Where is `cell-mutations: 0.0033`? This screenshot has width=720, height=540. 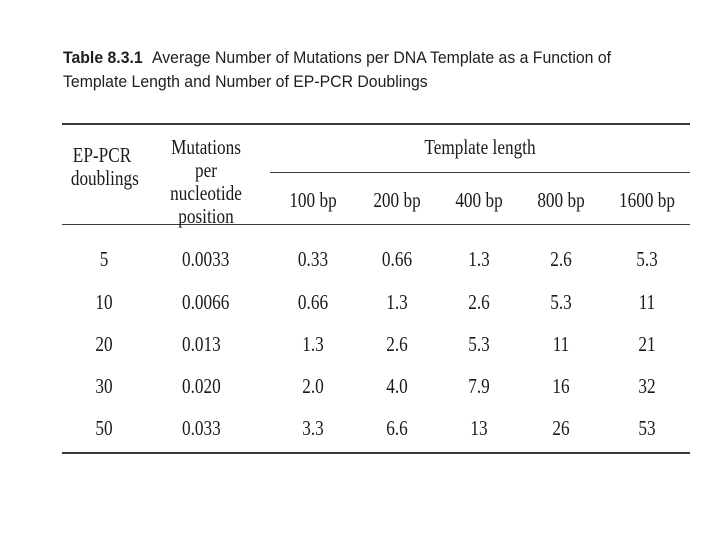 cell-mutations: 0.0033 is located at coordinates (206, 259).